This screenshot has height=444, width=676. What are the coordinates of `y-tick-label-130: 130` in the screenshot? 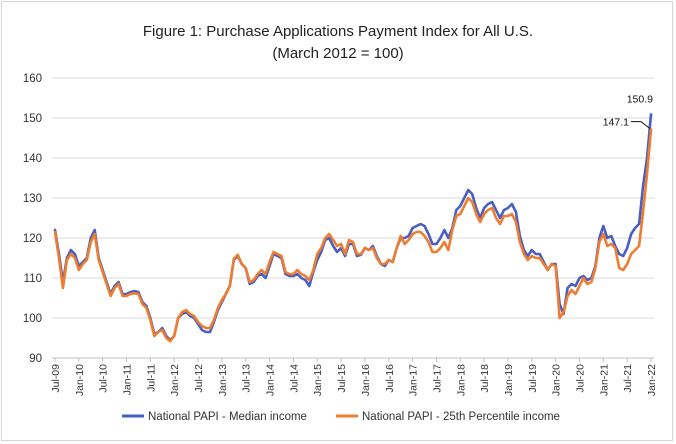 It's located at (32, 199).